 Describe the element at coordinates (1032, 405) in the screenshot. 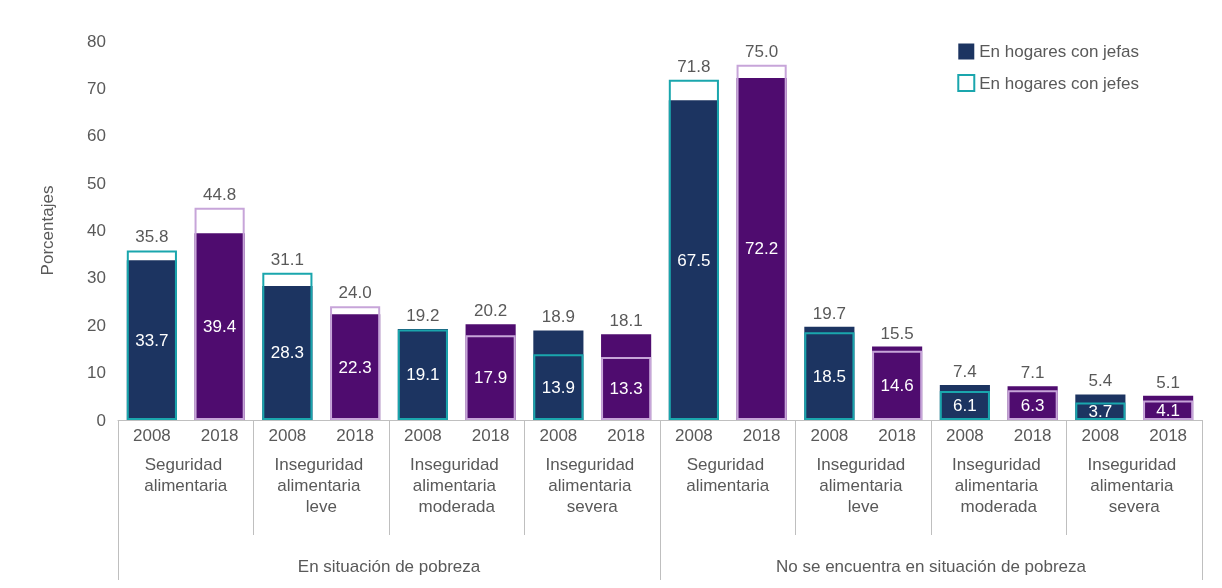

I see `data-label: 6.3` at that location.